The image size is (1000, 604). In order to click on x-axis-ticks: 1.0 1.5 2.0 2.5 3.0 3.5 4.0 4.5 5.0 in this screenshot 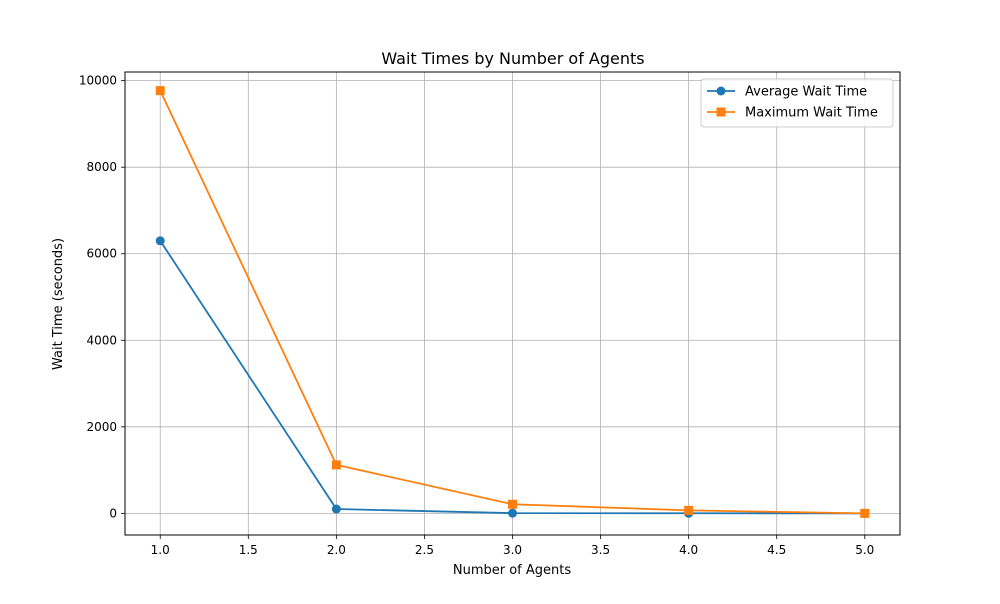, I will do `click(512, 546)`.